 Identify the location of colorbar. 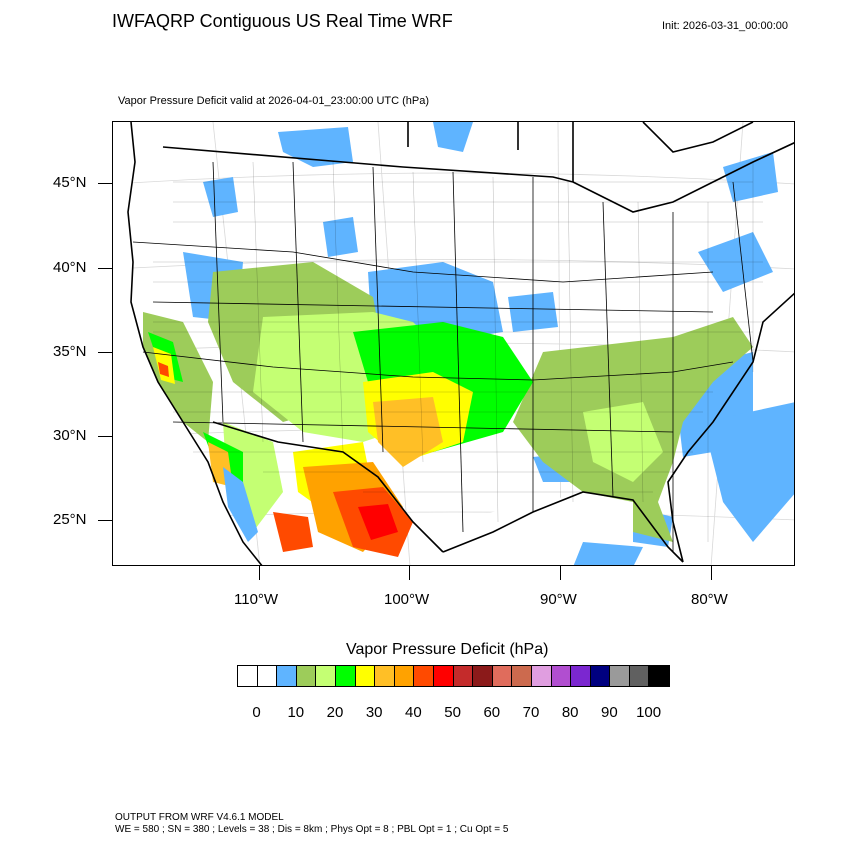
(454, 676).